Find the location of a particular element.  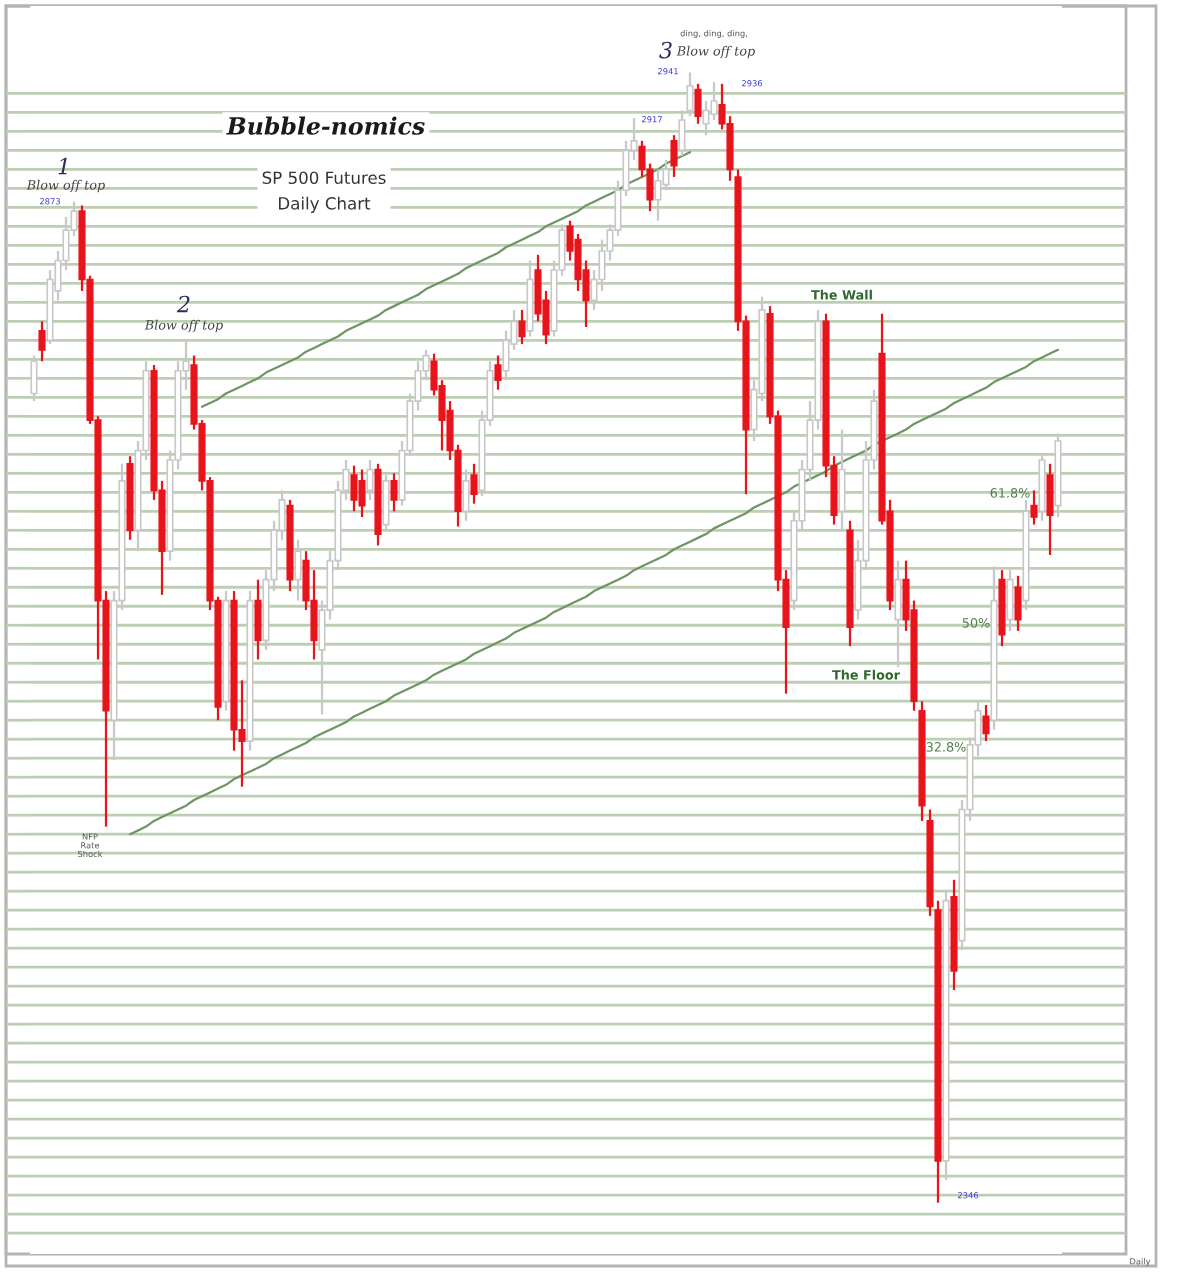

text: Bubble-nomics is located at coordinates (325, 125).